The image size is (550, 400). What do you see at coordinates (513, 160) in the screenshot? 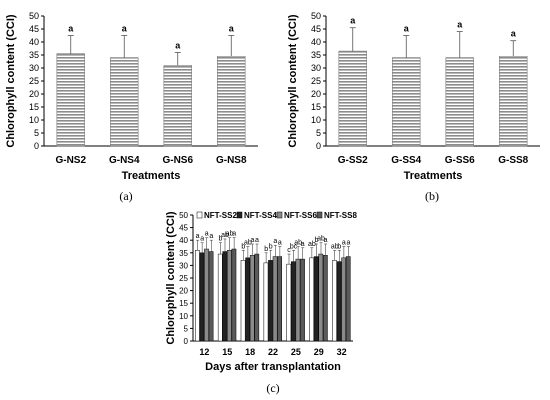
I see `category-label: G-SS8` at bounding box center [513, 160].